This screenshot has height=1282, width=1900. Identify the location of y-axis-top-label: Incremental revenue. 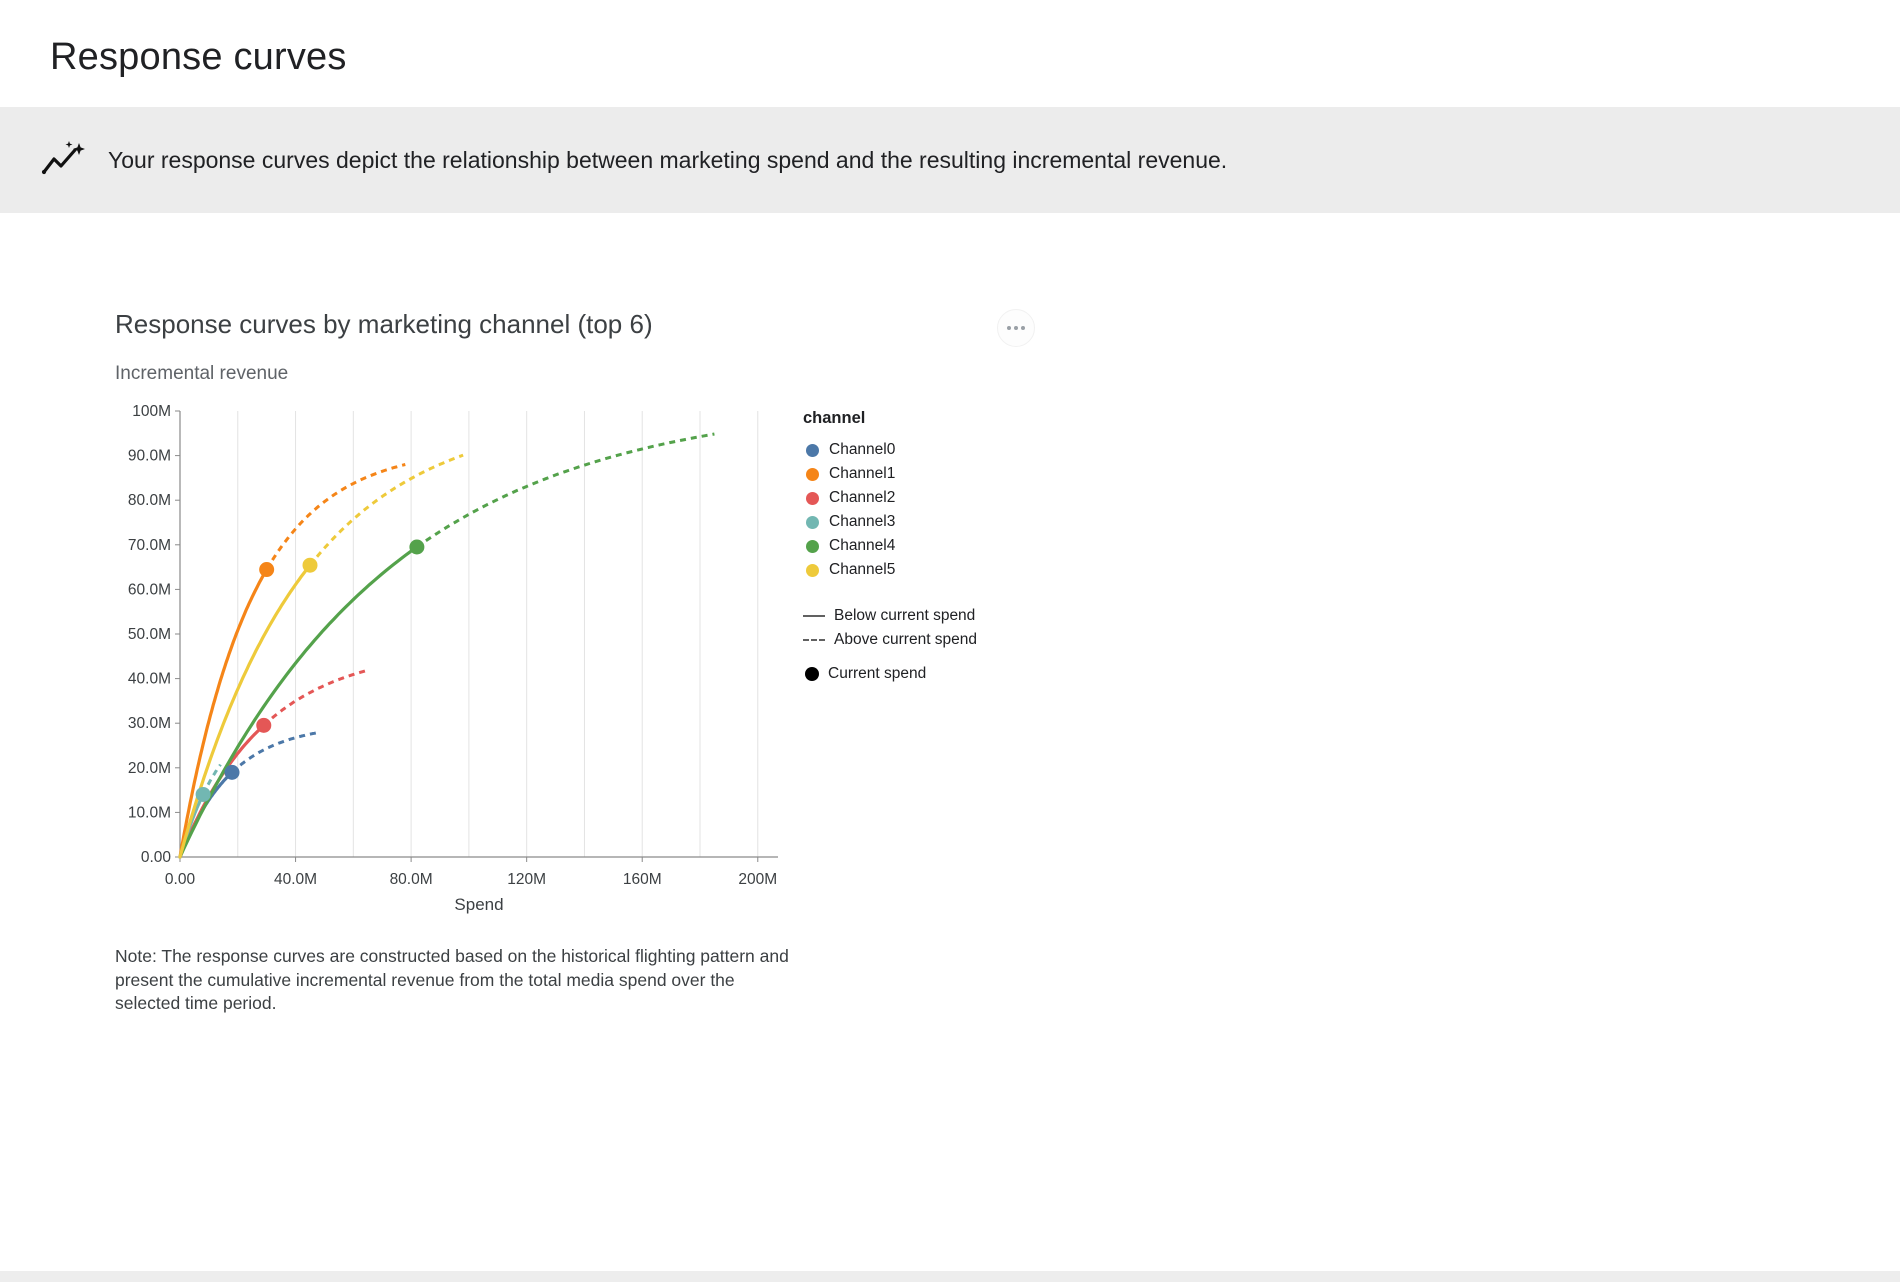
(202, 373).